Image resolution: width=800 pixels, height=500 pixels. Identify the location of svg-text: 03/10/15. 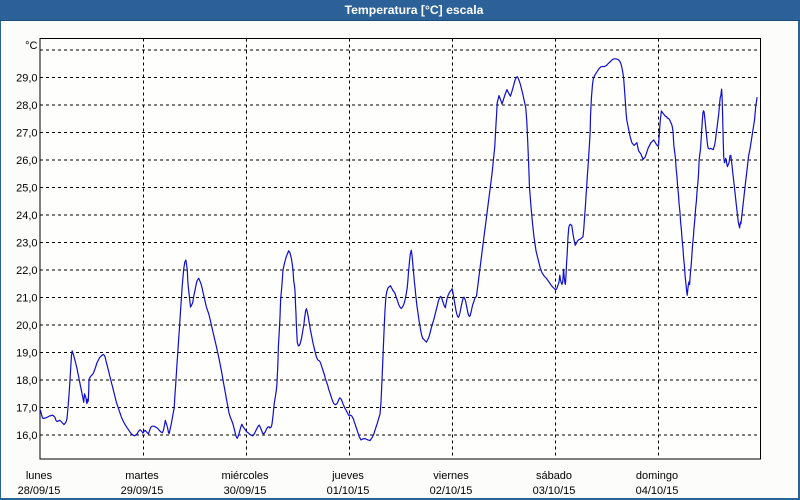
(554, 491).